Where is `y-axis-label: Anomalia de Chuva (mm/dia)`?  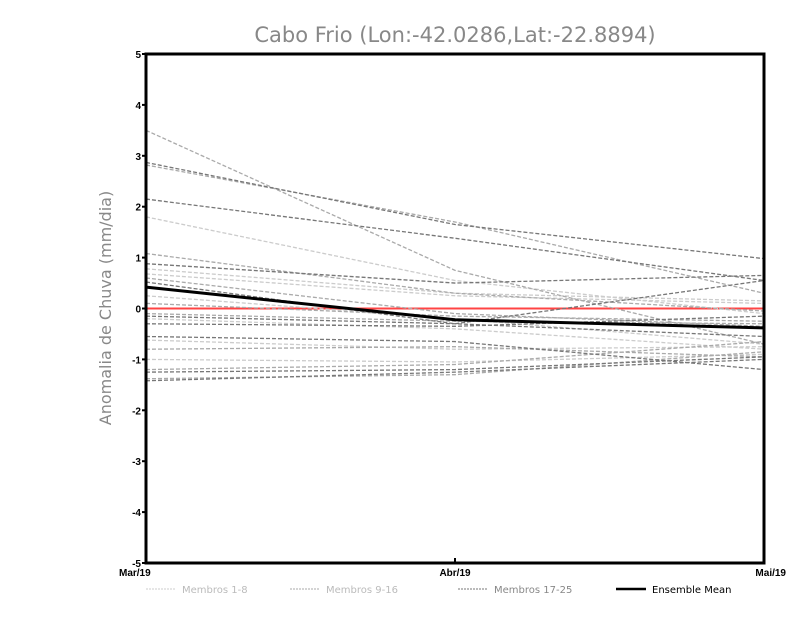 y-axis-label: Anomalia de Chuva (mm/dia) is located at coordinates (105, 308).